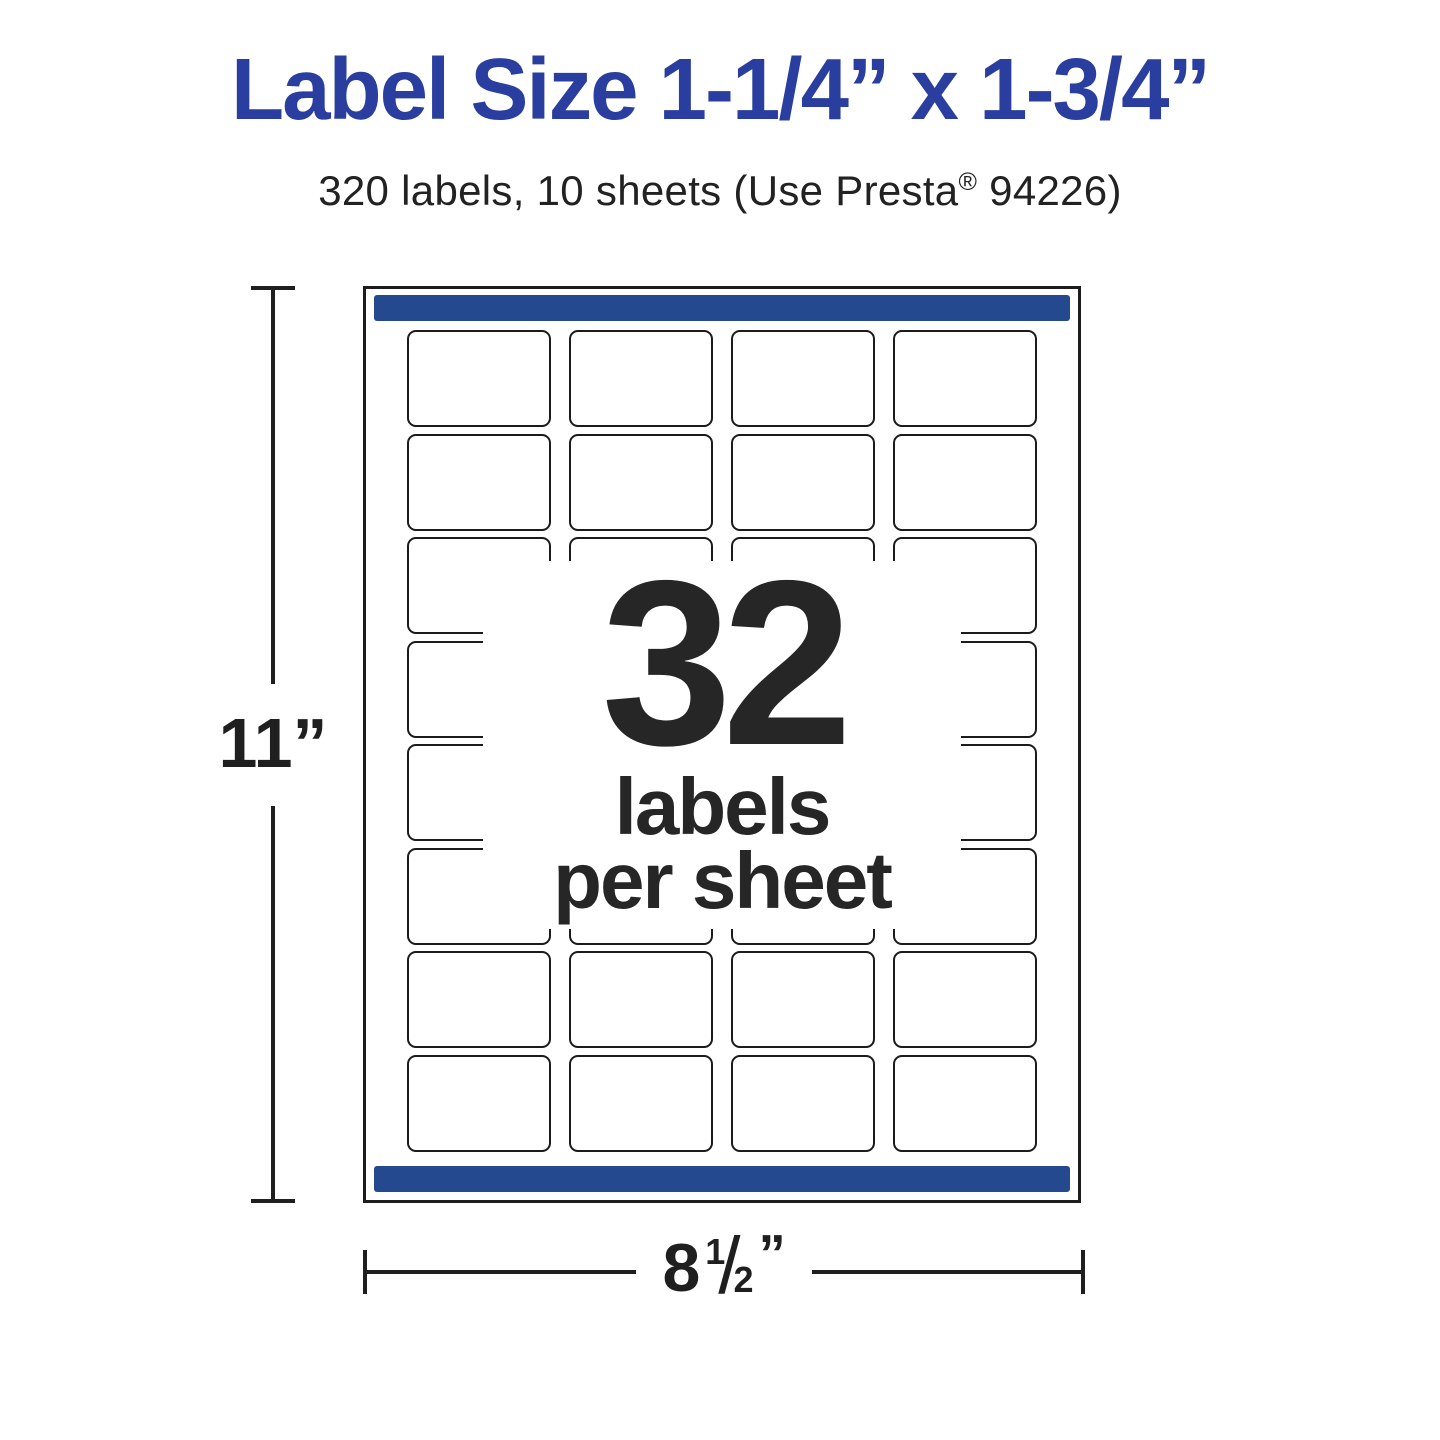 This screenshot has width=1440, height=1440. What do you see at coordinates (1083, 1272) in the screenshot?
I see `width-dim-right-tick` at bounding box center [1083, 1272].